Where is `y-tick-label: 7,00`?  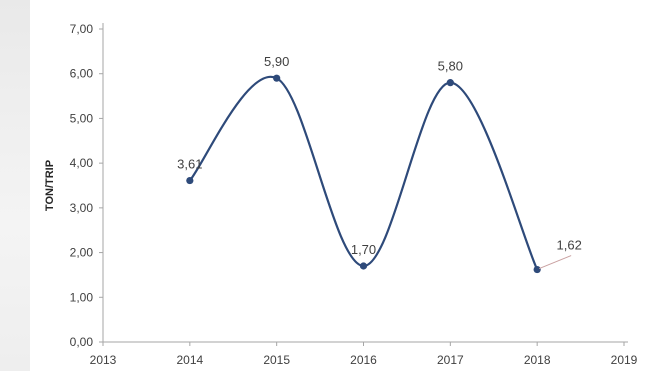 y-tick-label: 7,00 is located at coordinates (82, 29).